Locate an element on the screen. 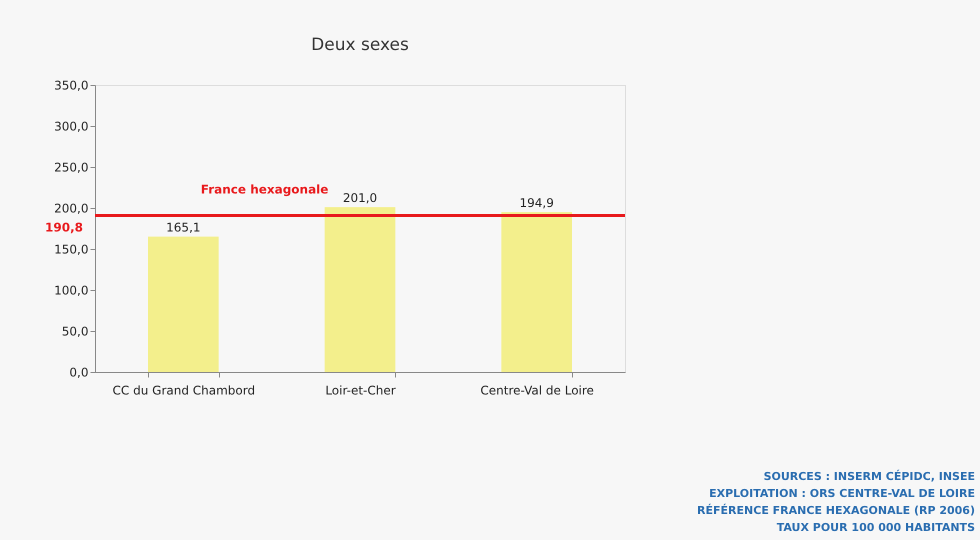  data-label: 194,9 is located at coordinates (536, 203).